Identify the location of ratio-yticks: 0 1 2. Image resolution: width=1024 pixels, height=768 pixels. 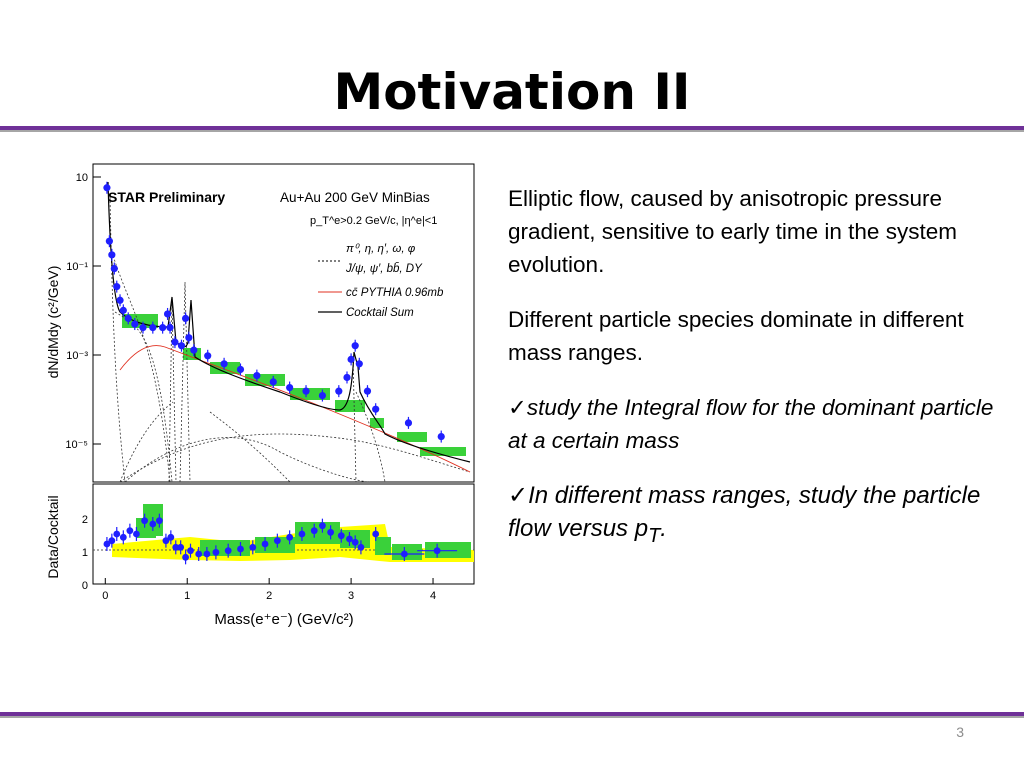
(85, 553).